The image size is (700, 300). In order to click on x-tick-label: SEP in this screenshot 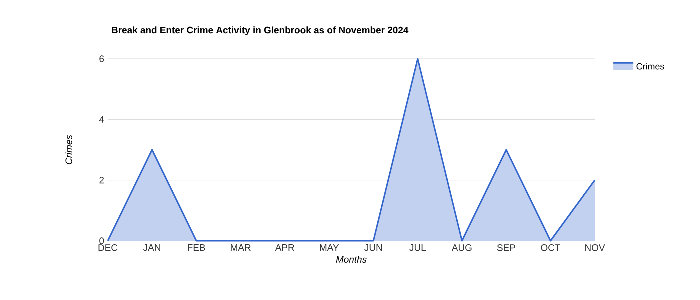, I will do `click(506, 248)`.